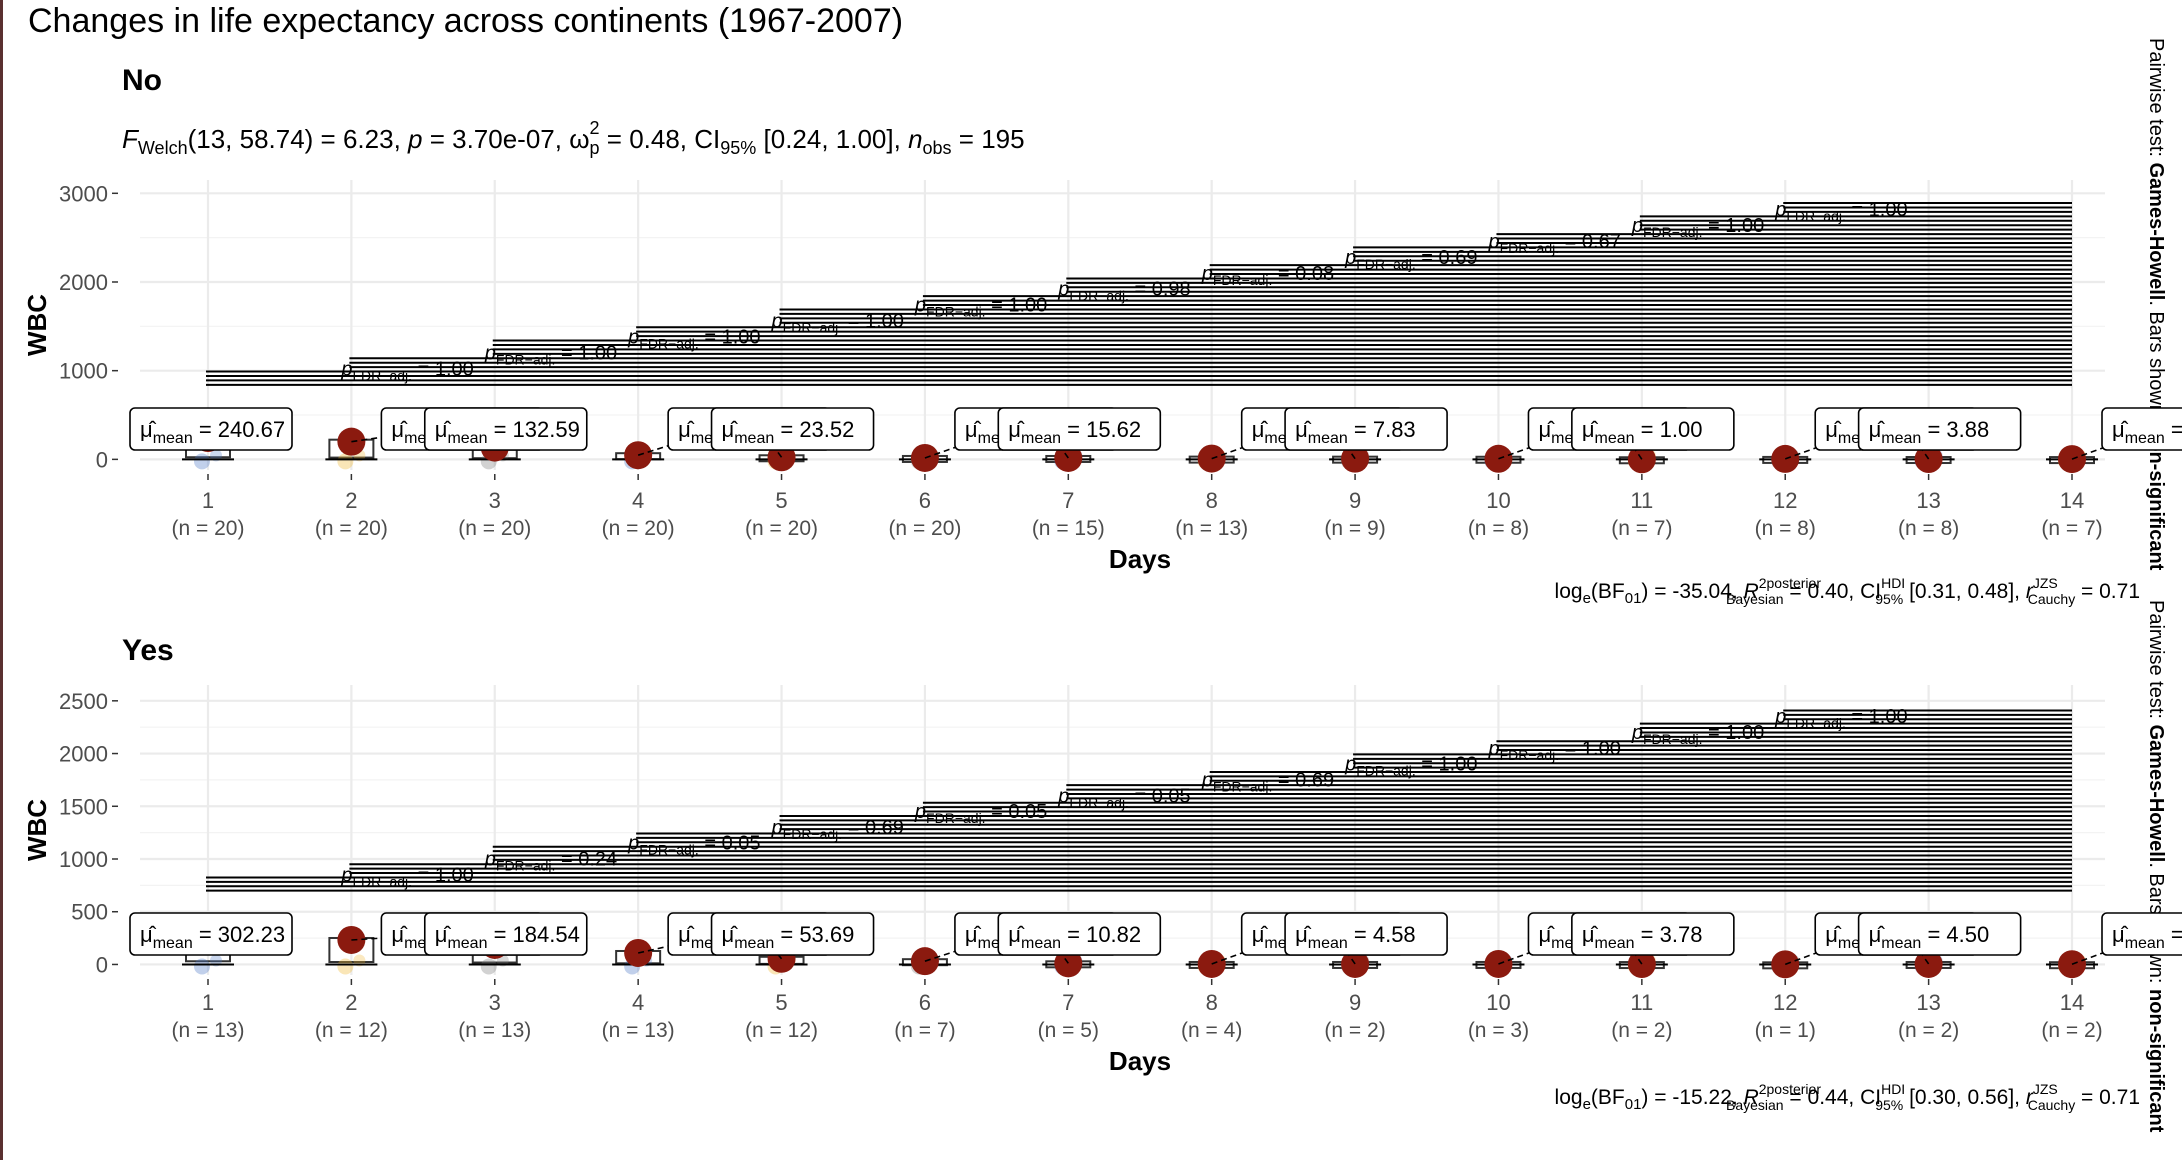 This screenshot has width=2182, height=1160. I want to click on bracket-p-label: pFDR−adj. = 0.24, so click(550, 861).